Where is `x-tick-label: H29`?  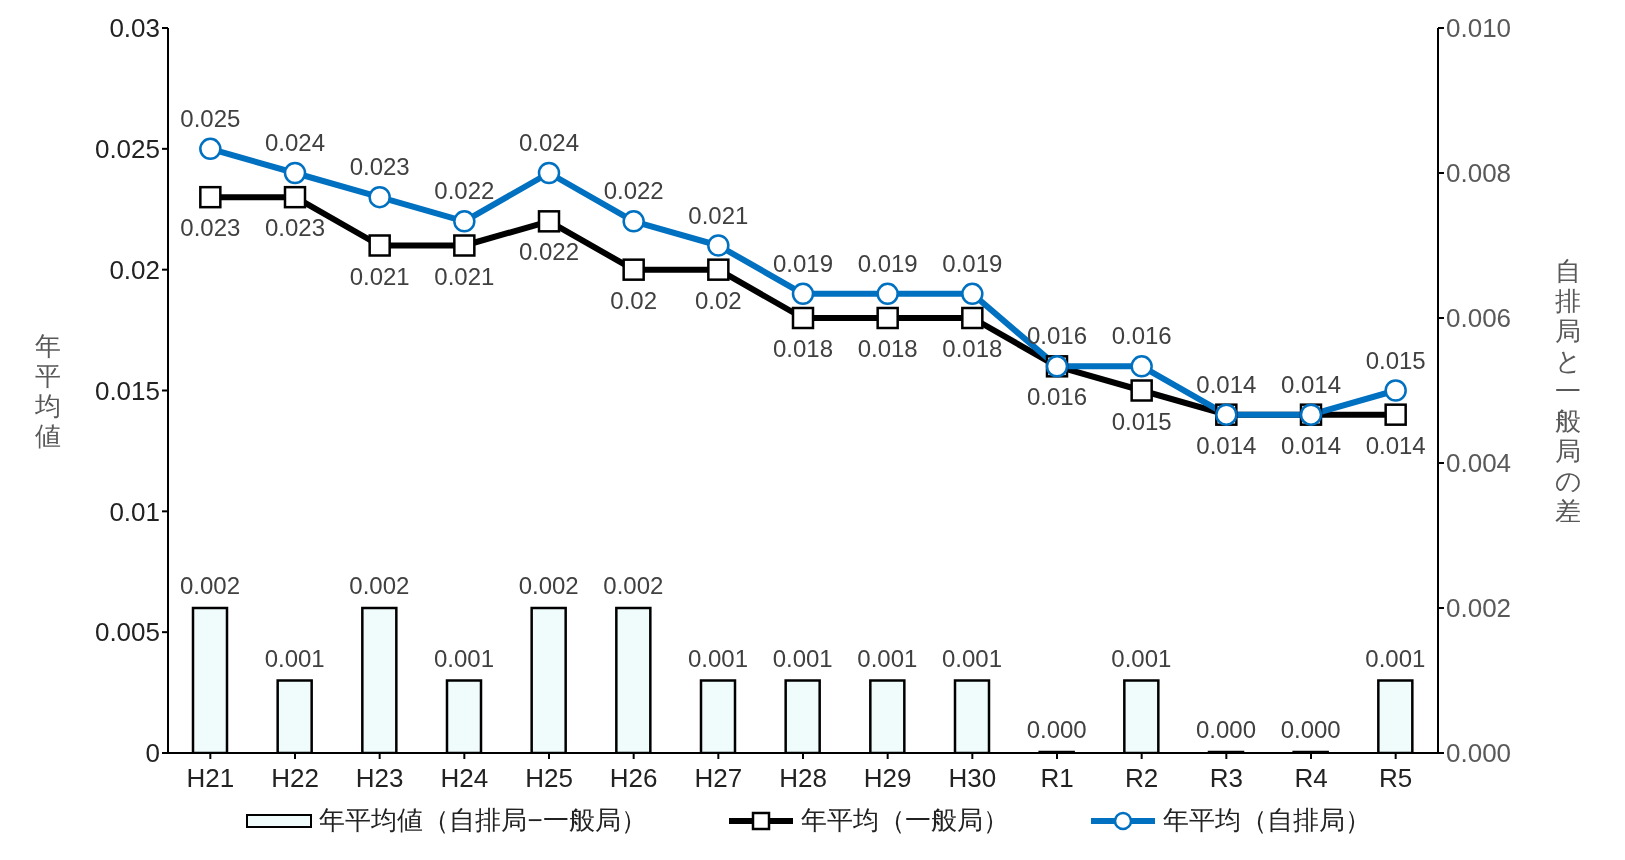
x-tick-label: H29 is located at coordinates (887, 778).